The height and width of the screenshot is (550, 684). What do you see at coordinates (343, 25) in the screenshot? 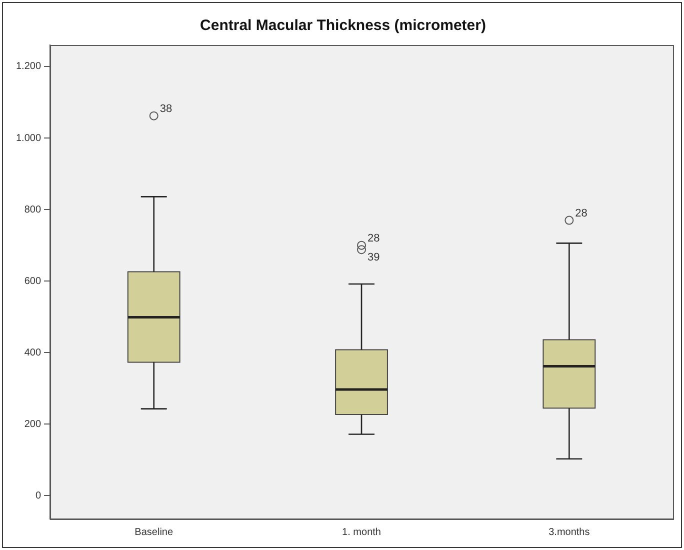
I see `chart-title: Central Macular Thickness (micrometer)` at bounding box center [343, 25].